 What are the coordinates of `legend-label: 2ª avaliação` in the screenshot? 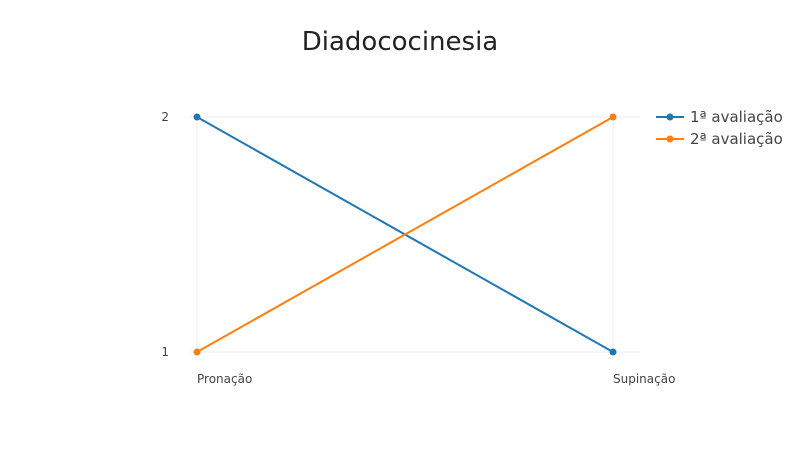 It's located at (736, 139).